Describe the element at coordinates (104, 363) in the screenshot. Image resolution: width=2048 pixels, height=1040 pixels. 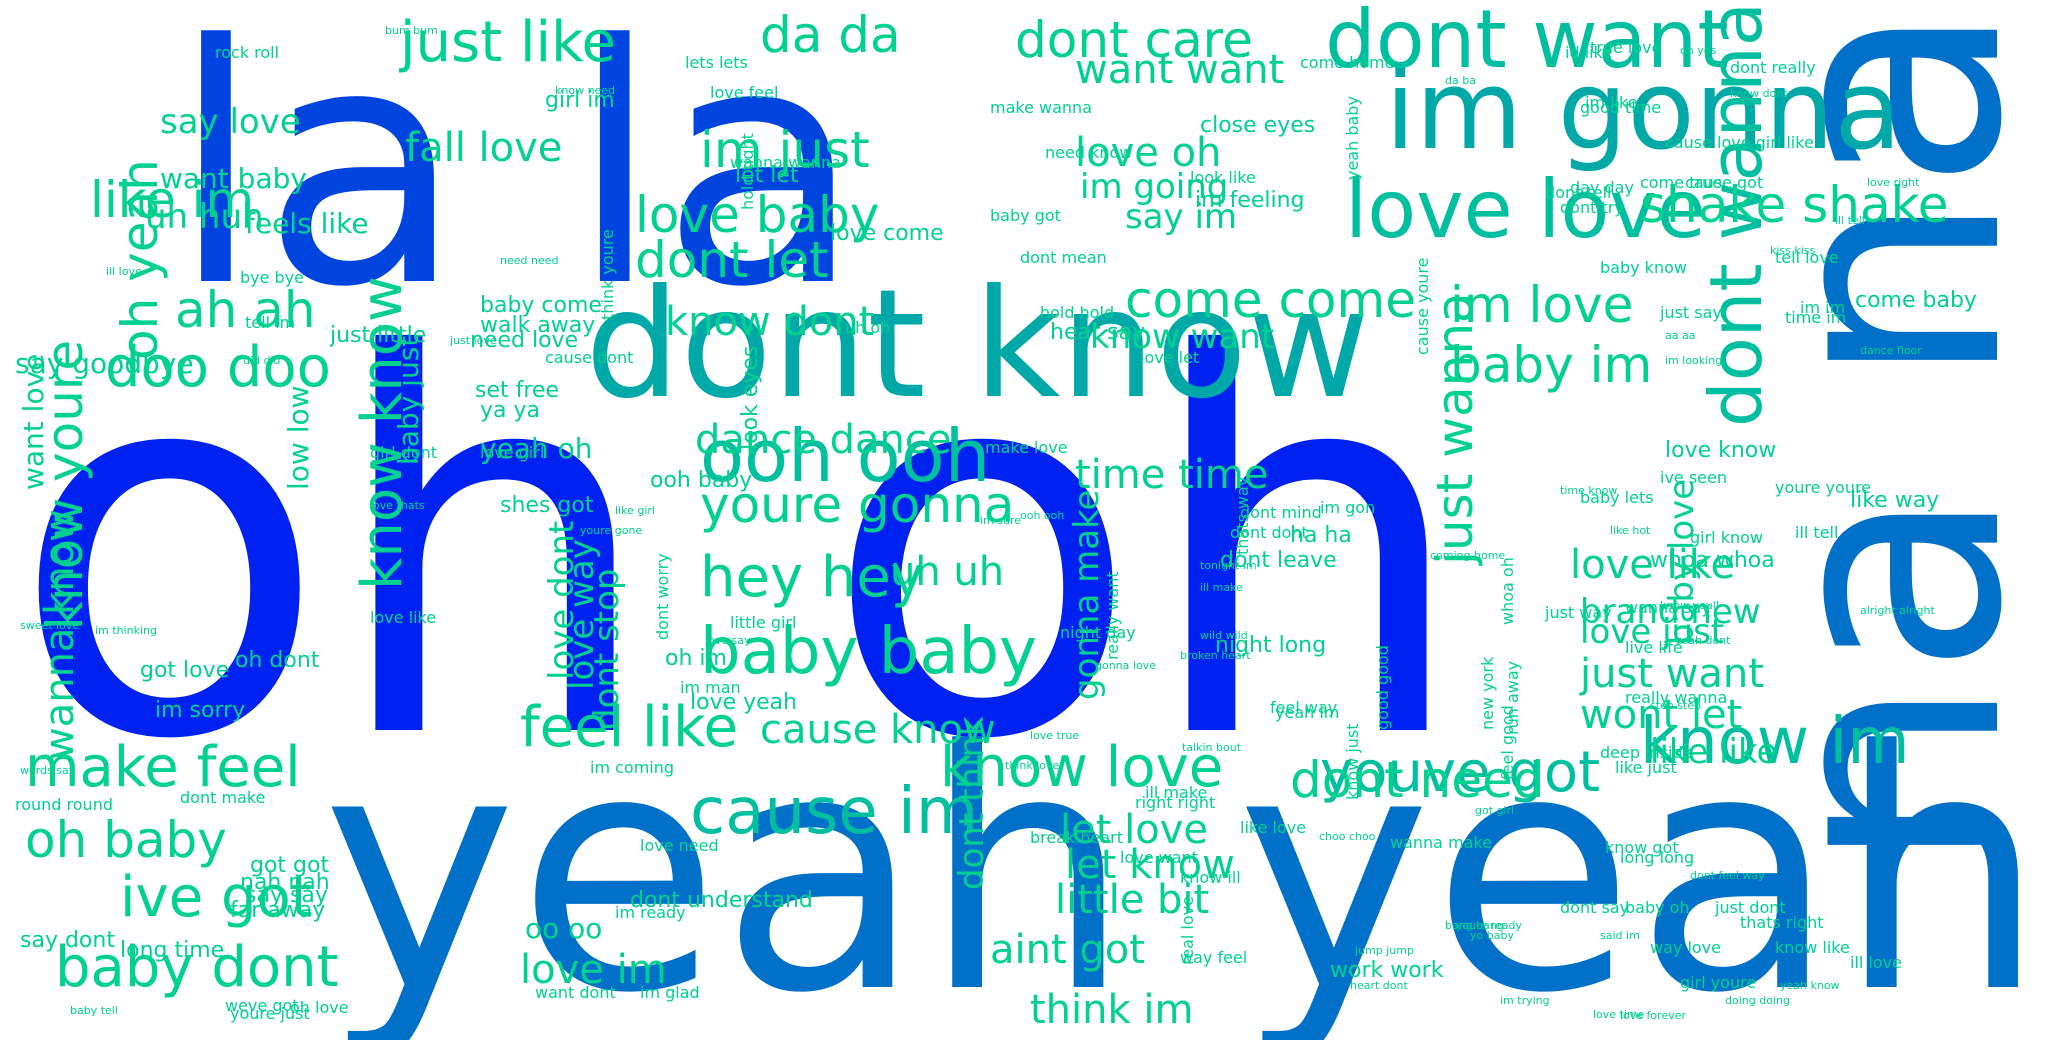
I see `cloud-word: say goodbye` at that location.